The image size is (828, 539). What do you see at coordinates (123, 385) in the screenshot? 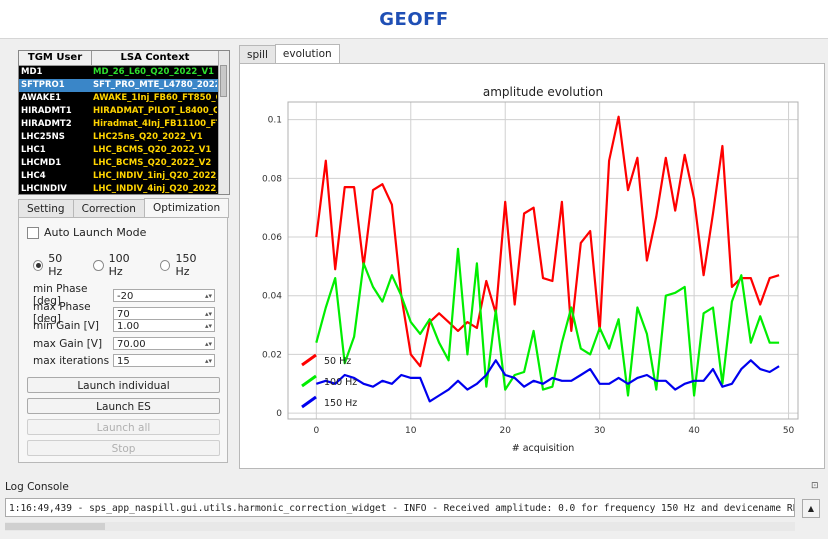
I see `launch-individual-button: Launch individual` at bounding box center [123, 385].